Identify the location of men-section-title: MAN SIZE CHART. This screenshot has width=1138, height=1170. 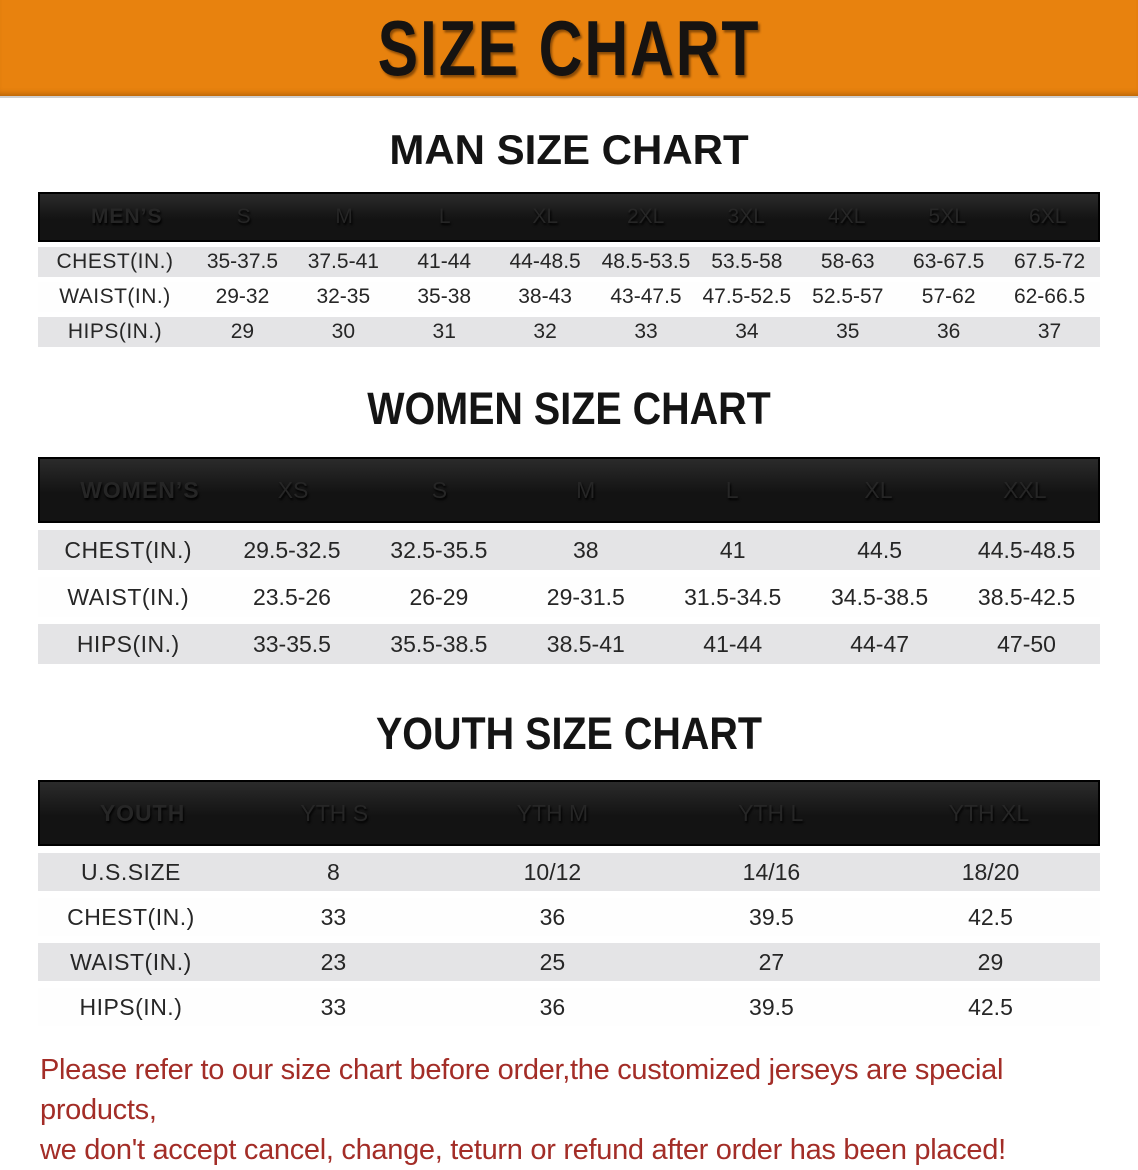
(569, 149).